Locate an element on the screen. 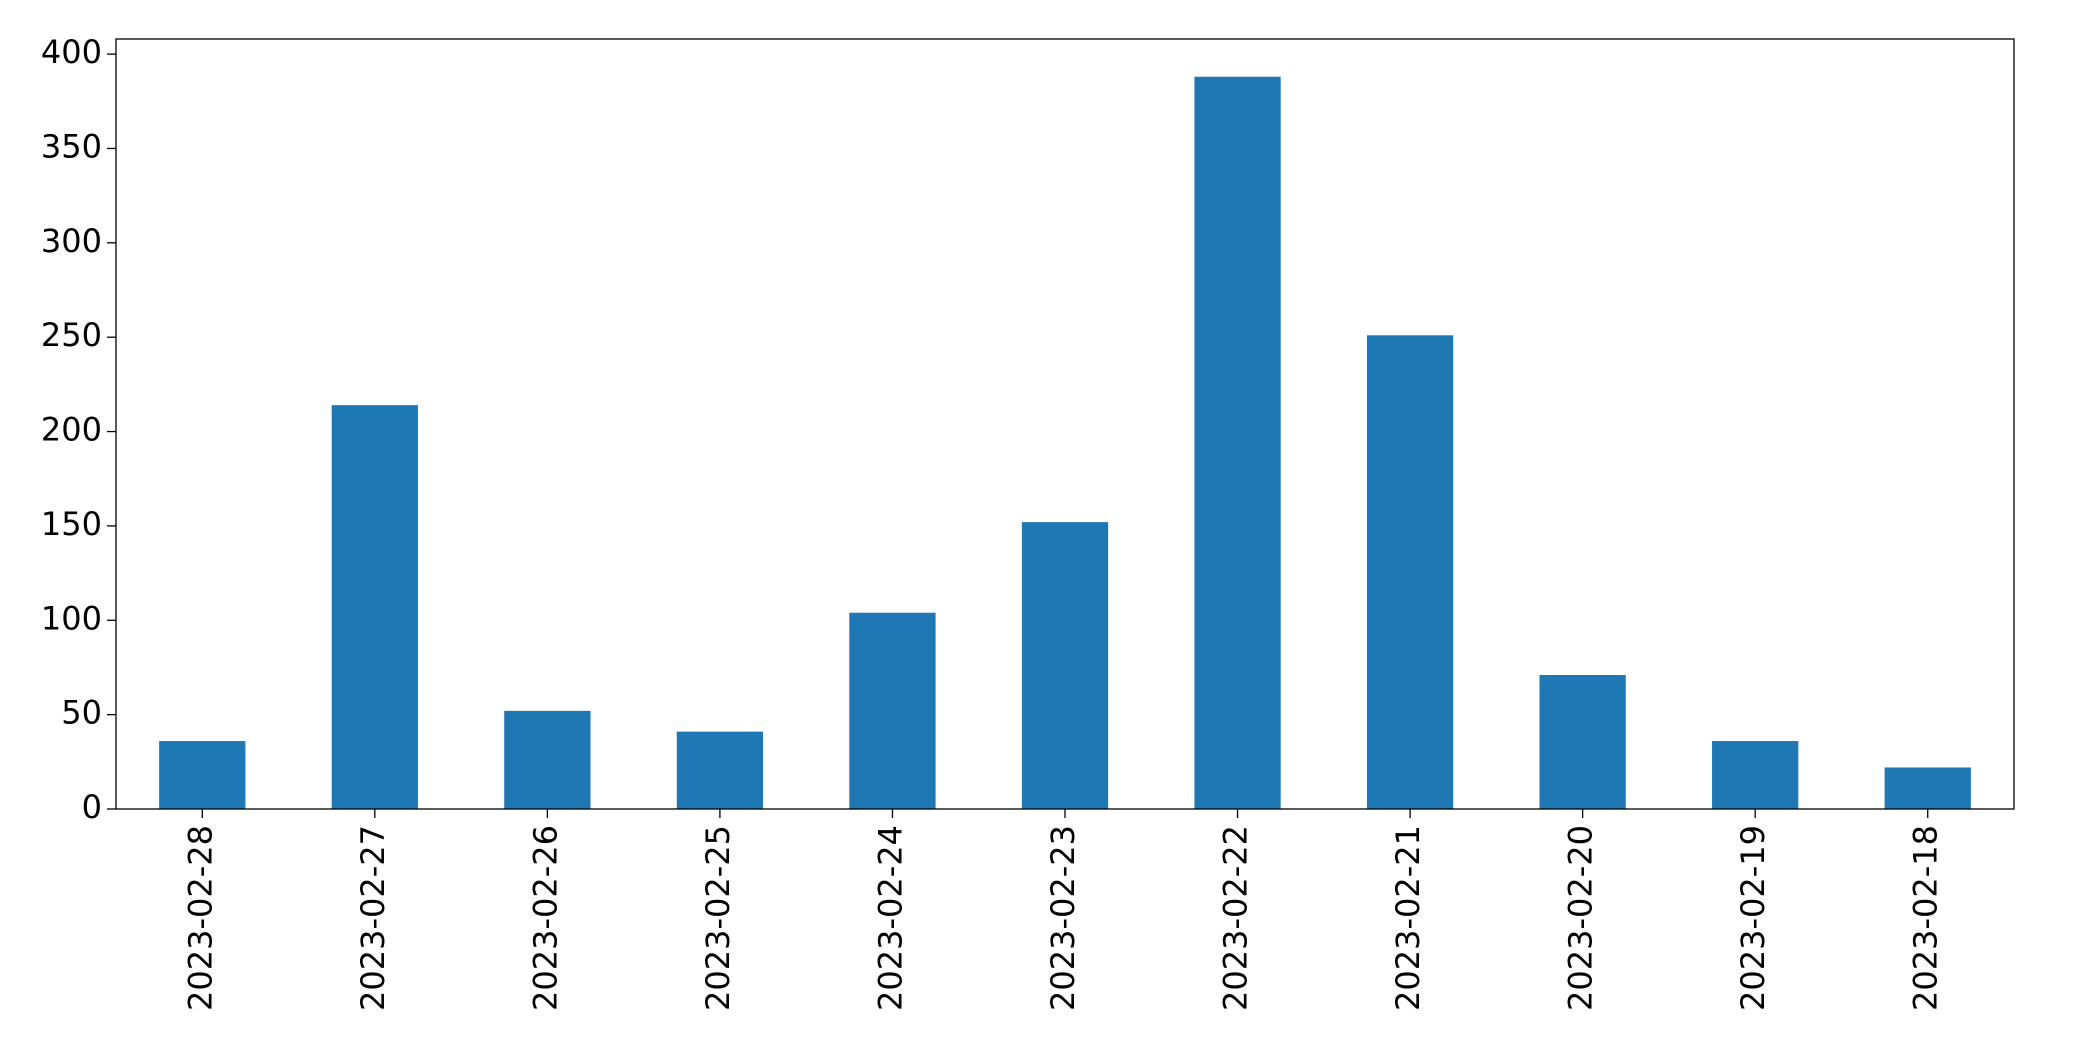 The width and height of the screenshot is (2093, 1061). y-tick-label: 300 is located at coordinates (71, 241).